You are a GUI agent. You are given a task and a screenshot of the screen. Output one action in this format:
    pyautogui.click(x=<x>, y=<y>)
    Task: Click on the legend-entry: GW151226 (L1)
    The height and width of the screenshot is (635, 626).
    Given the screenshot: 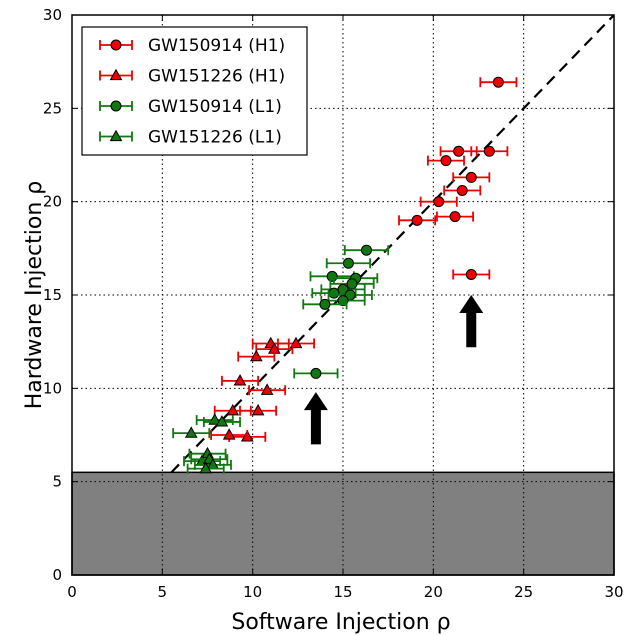 What is the action you would take?
    pyautogui.click(x=190, y=138)
    